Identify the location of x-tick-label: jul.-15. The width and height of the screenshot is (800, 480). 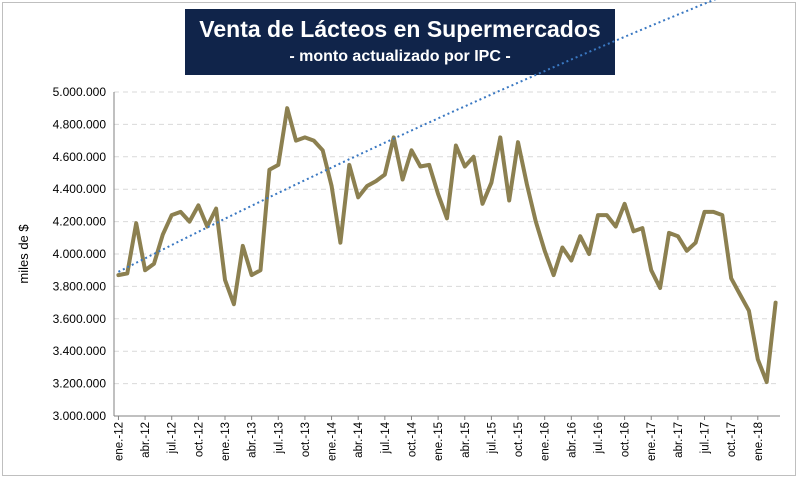
(492, 438).